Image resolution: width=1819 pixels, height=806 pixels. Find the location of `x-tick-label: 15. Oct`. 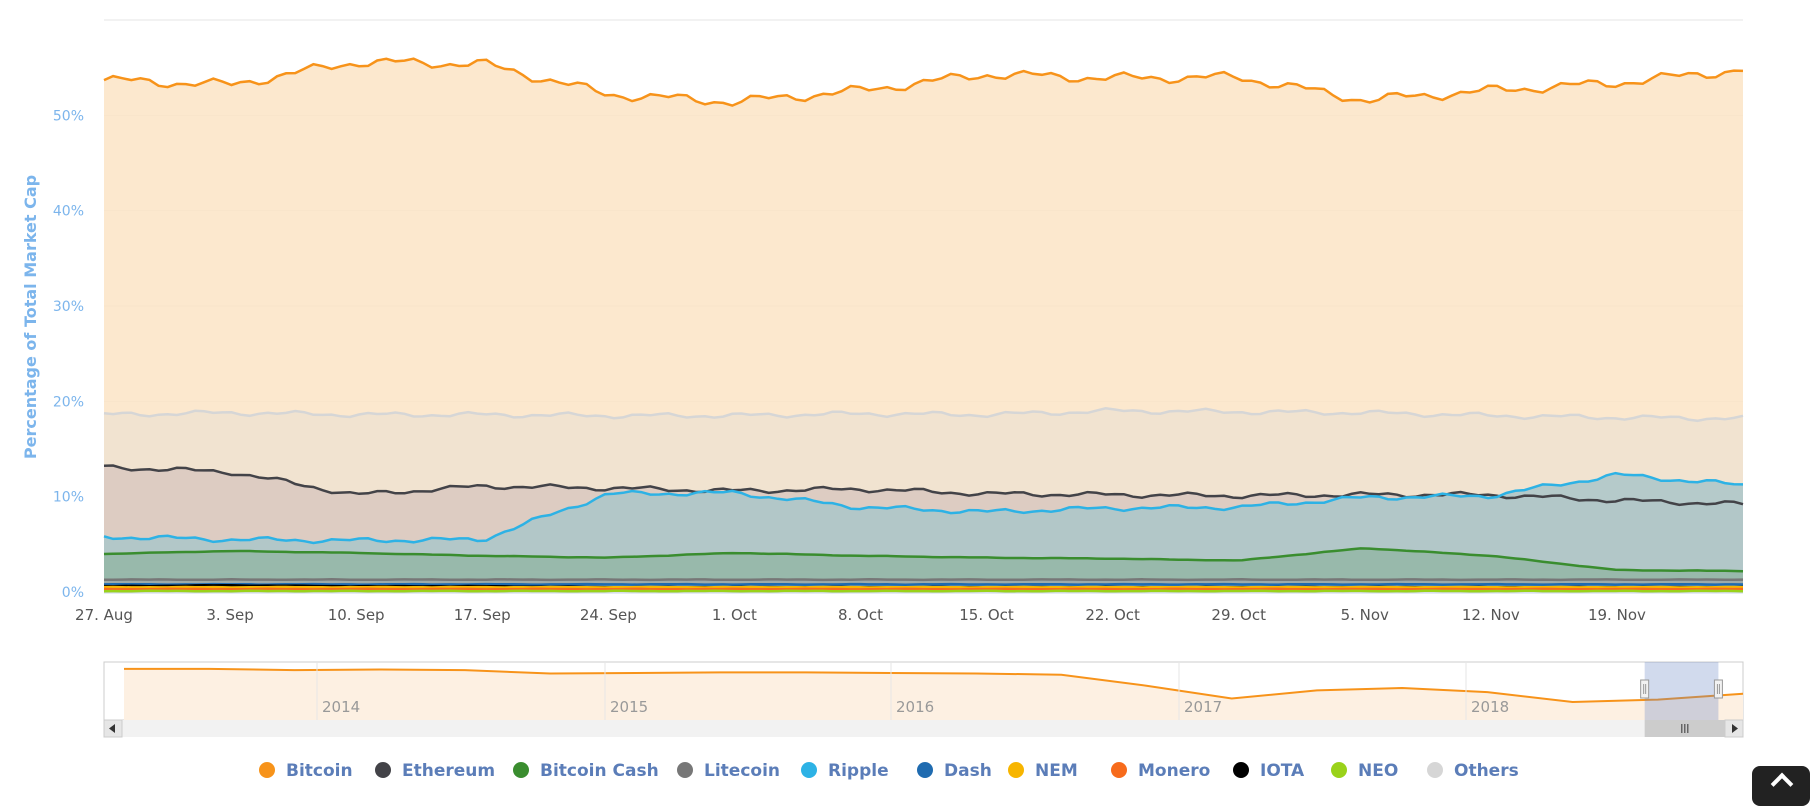

x-tick-label: 15. Oct is located at coordinates (986, 615).